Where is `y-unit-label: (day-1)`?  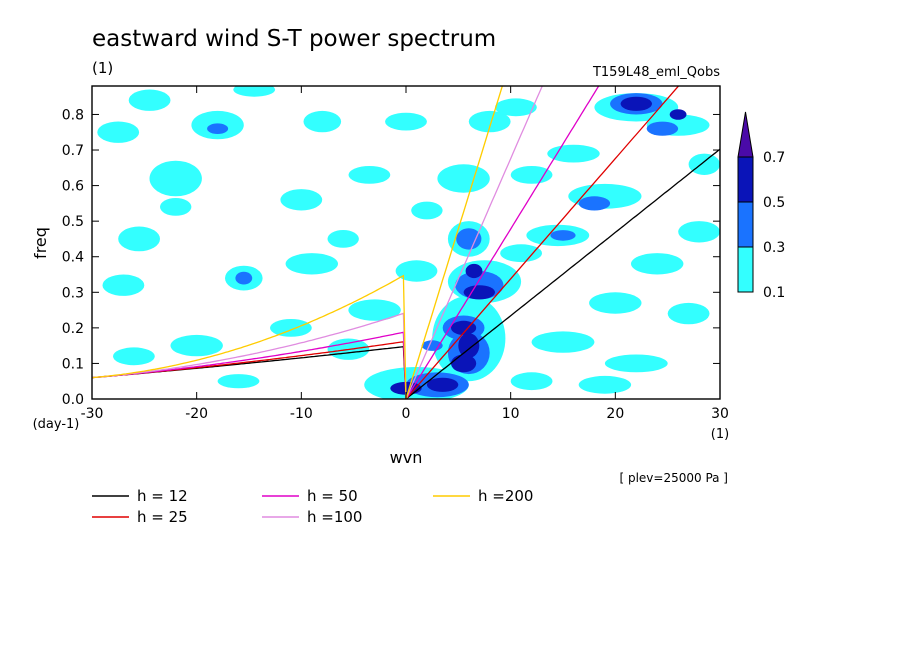
y-unit-label: (day-1) is located at coordinates (56, 424).